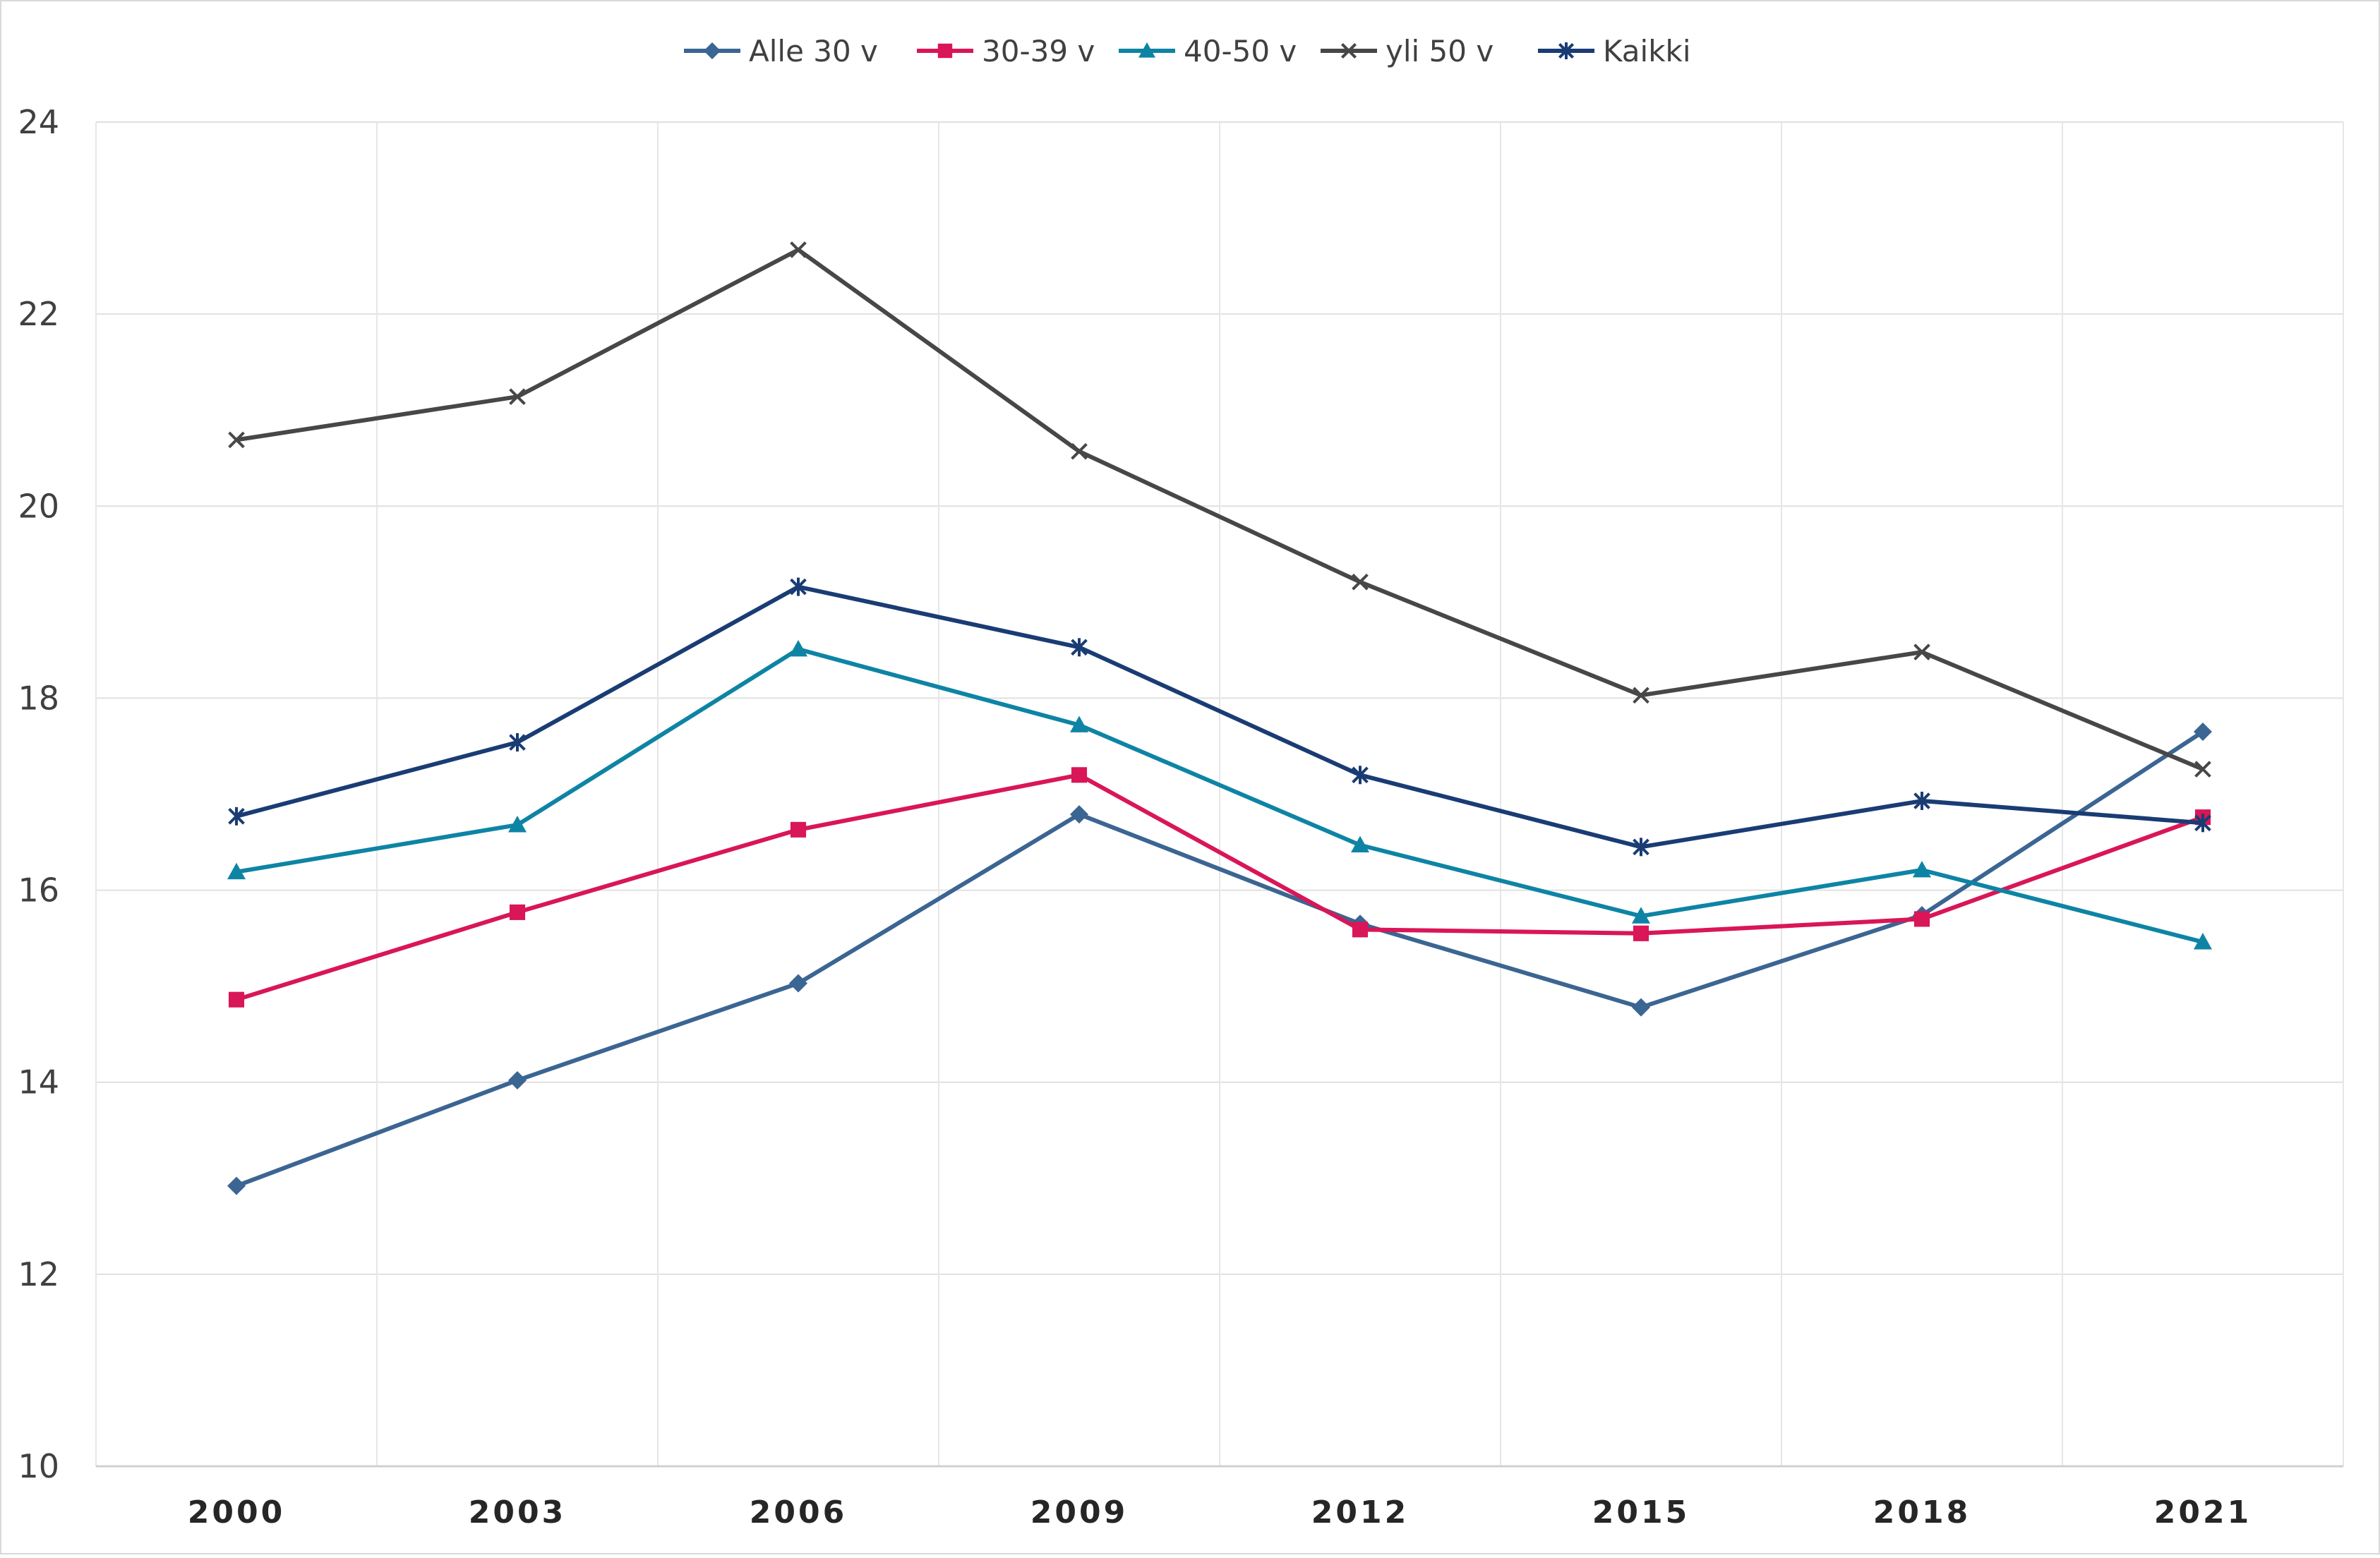  I want to click on legend-label: 40-50 v, so click(1240, 51).